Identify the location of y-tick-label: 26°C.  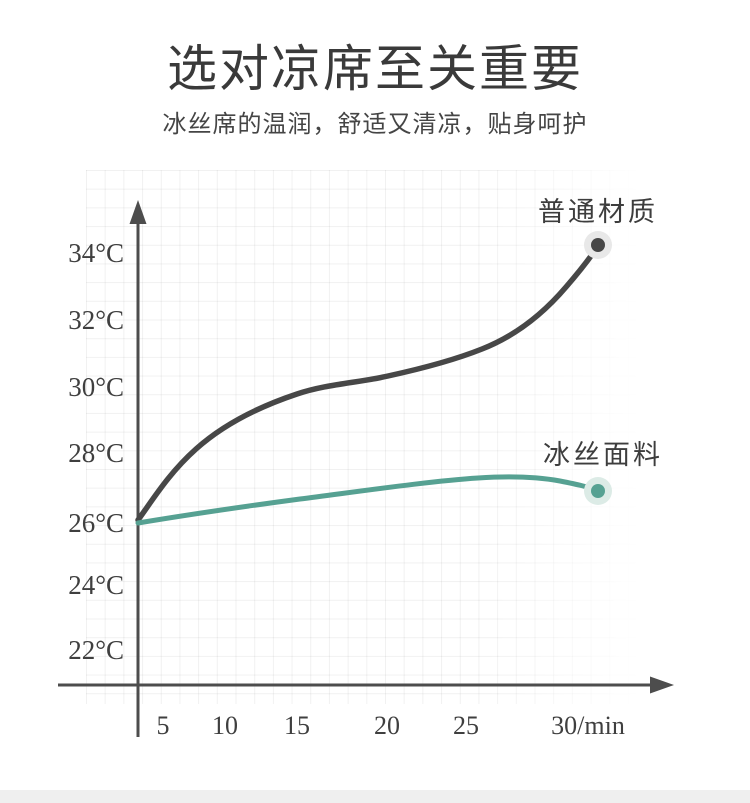
(96, 523).